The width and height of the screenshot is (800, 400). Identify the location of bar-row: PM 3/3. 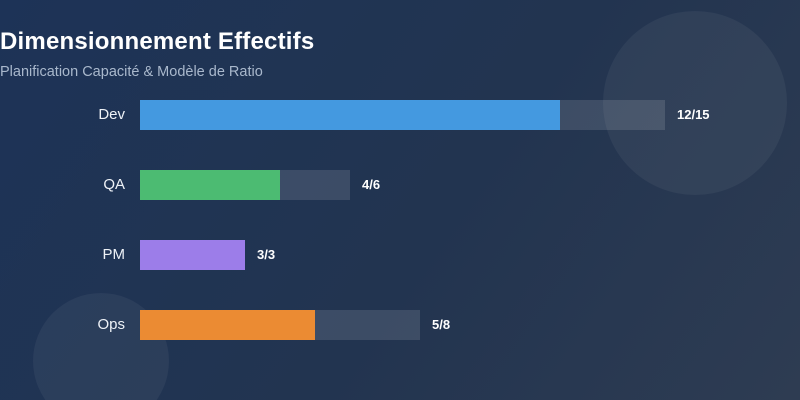
(400, 255).